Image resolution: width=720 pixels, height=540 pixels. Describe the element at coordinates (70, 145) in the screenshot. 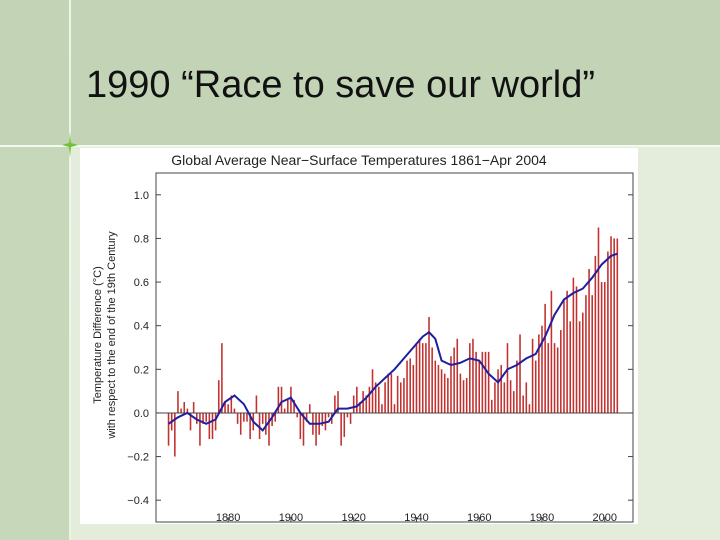

I see `sparkle-icon` at that location.